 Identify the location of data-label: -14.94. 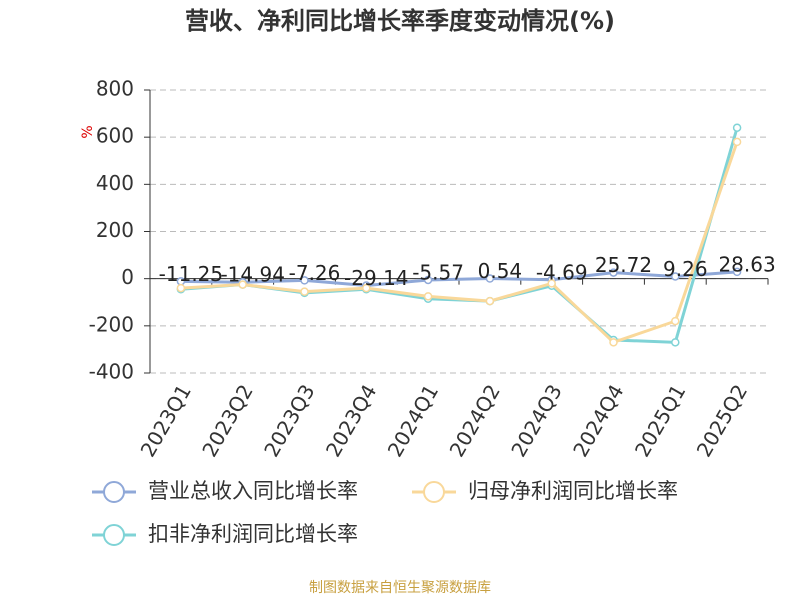
(252, 275).